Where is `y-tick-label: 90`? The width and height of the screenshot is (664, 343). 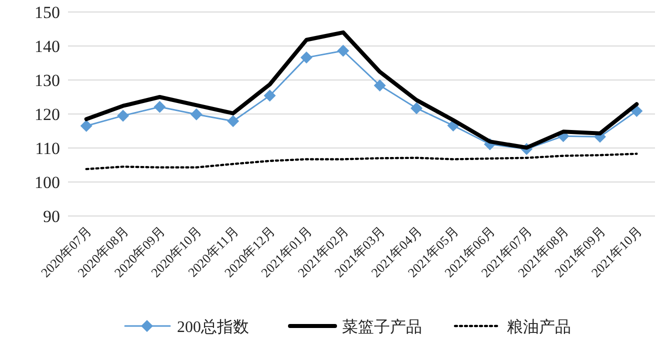
y-tick-label: 90 is located at coordinates (51, 216).